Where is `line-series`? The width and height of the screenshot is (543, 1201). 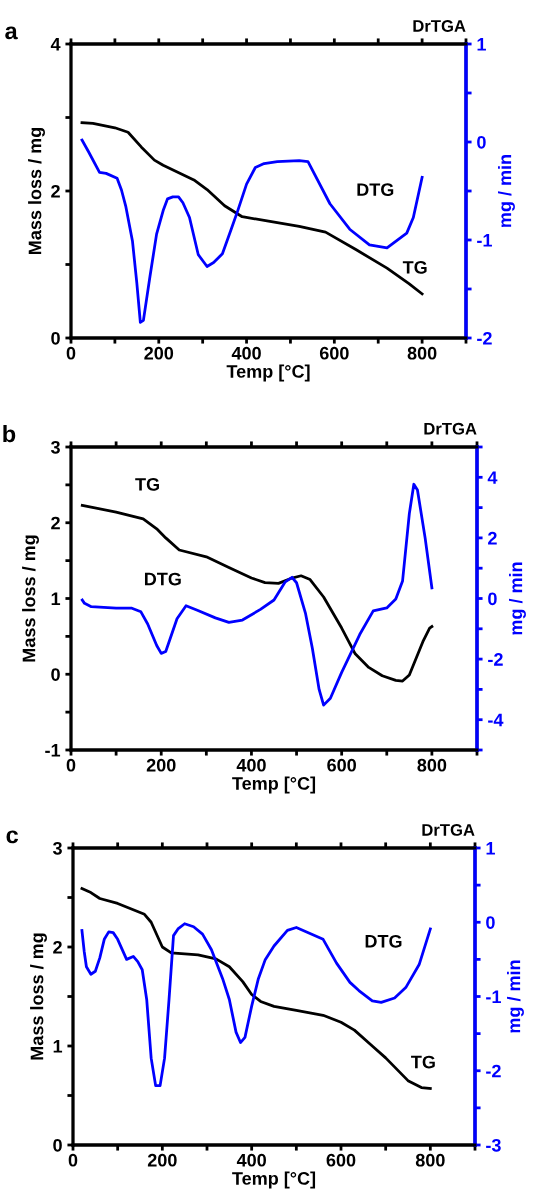
line-series is located at coordinates (257, 593).